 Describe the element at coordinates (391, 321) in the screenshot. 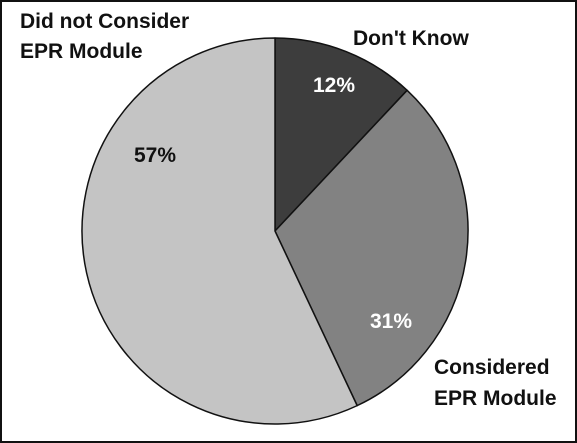

I see `value-label-considered: 31%` at that location.